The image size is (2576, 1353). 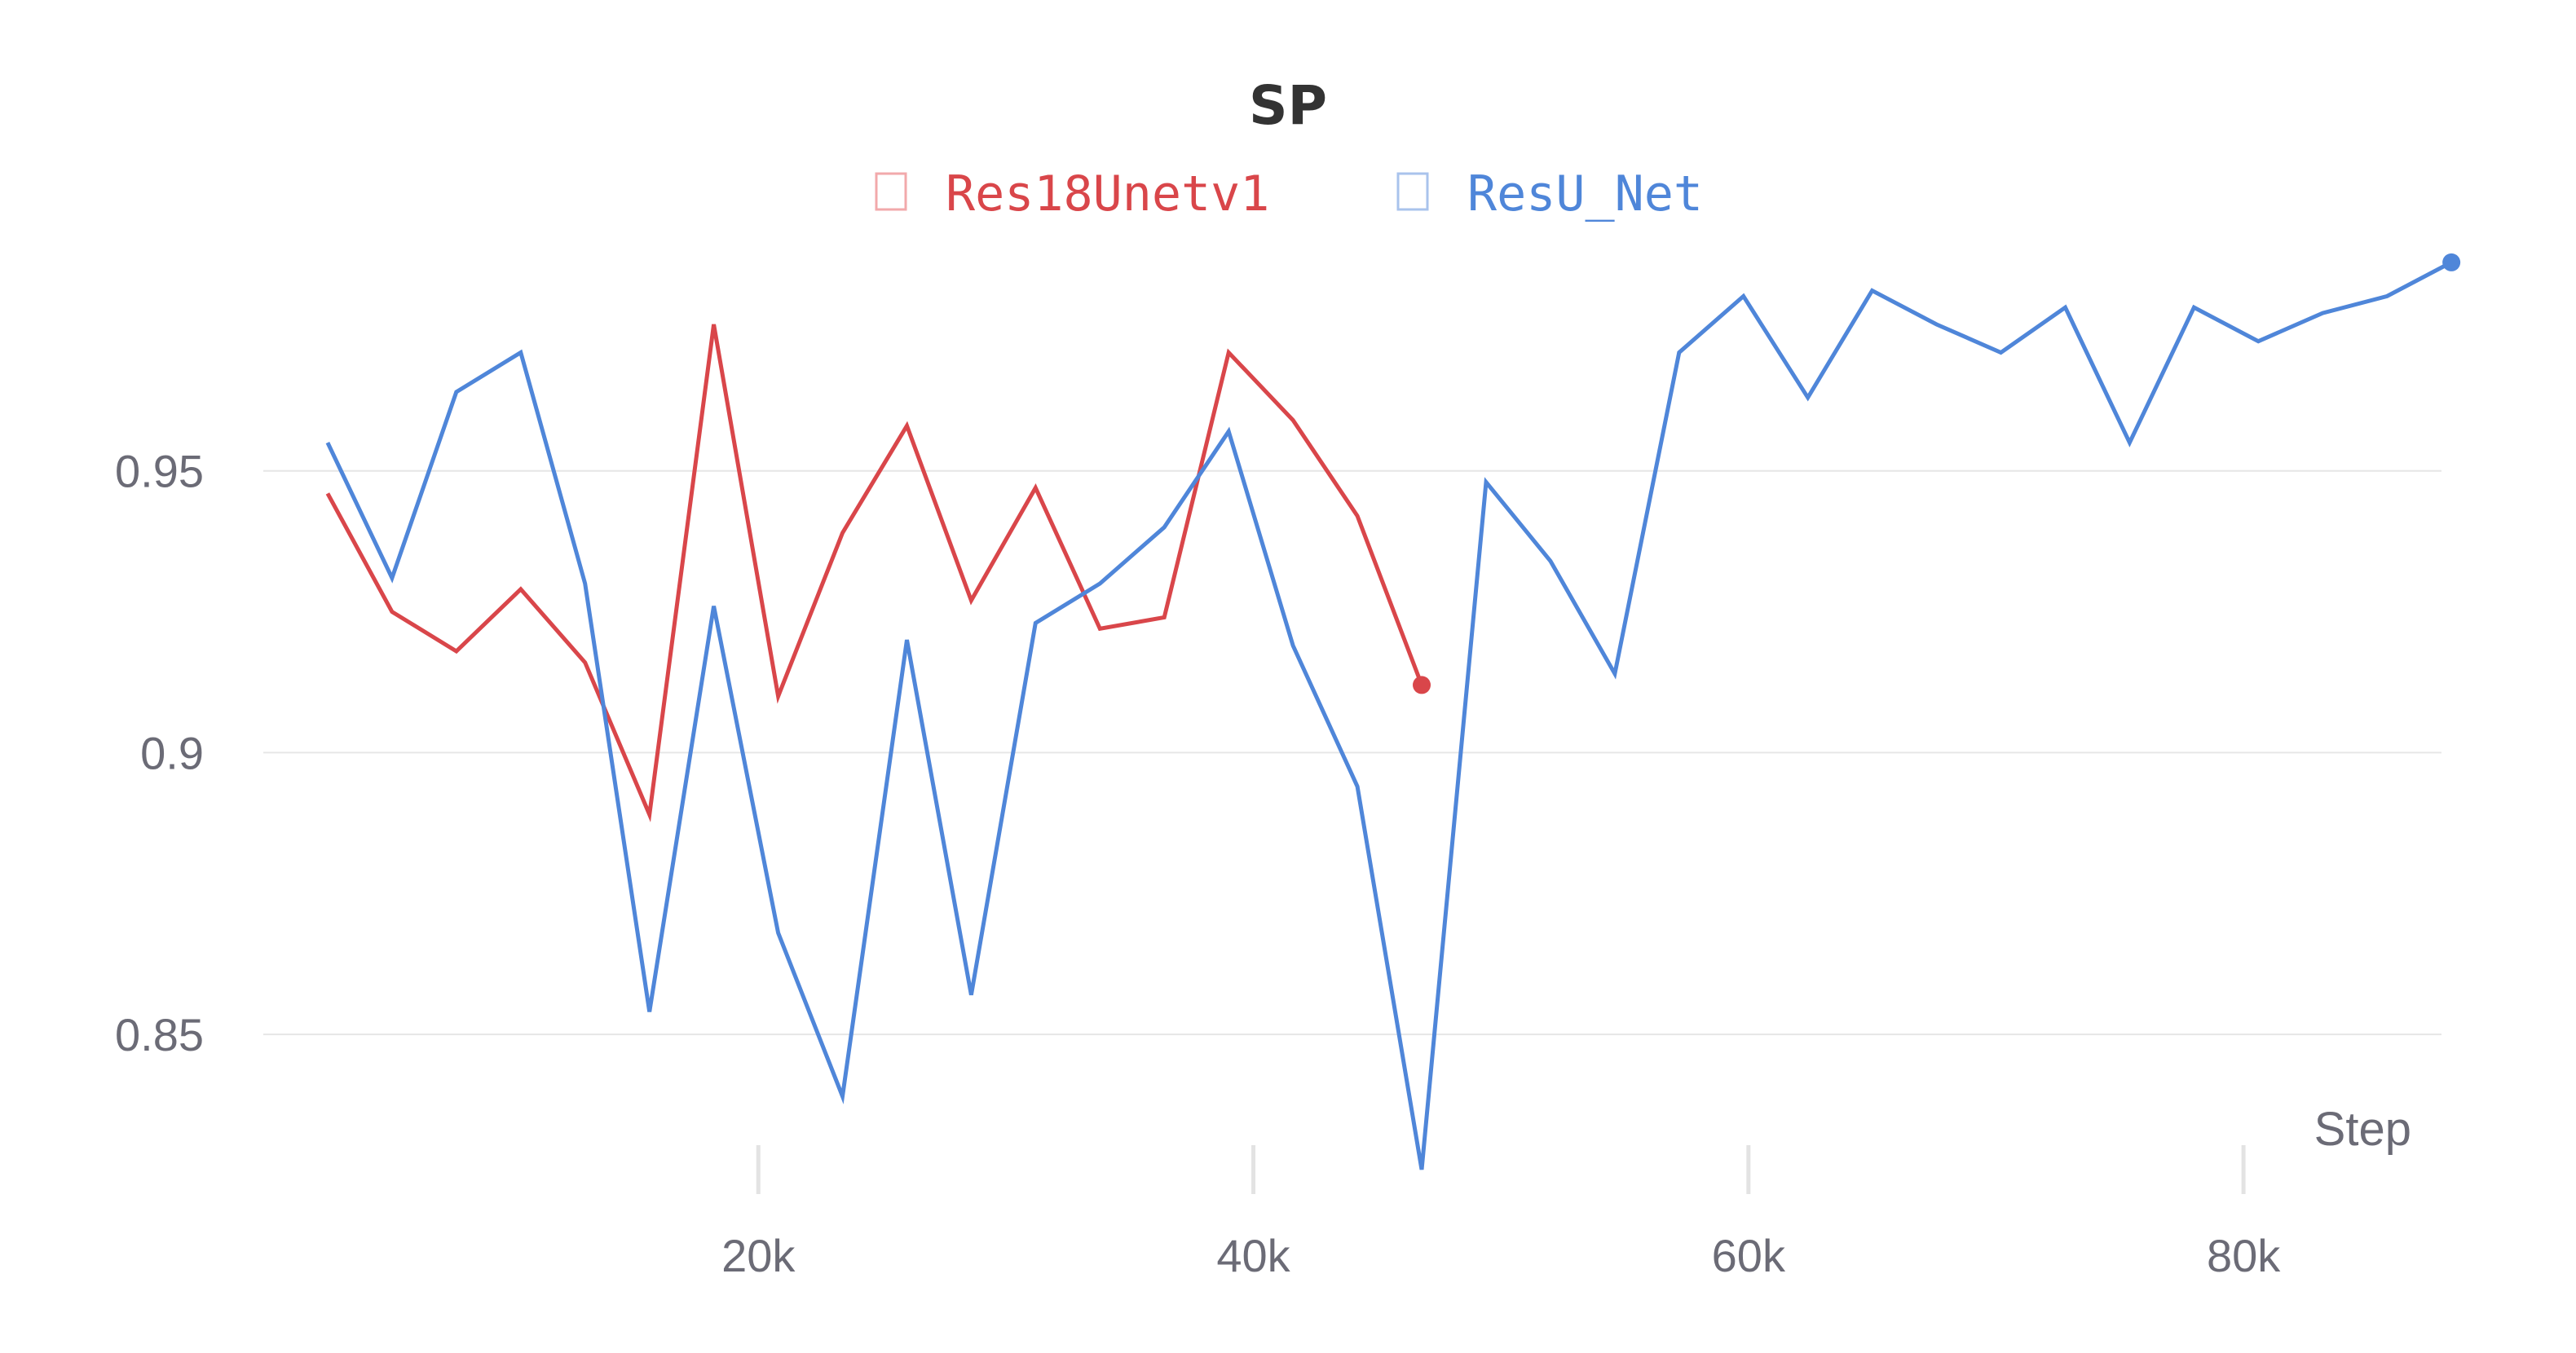 What do you see at coordinates (172, 752) in the screenshot?
I see `y-tick-label: 0.9` at bounding box center [172, 752].